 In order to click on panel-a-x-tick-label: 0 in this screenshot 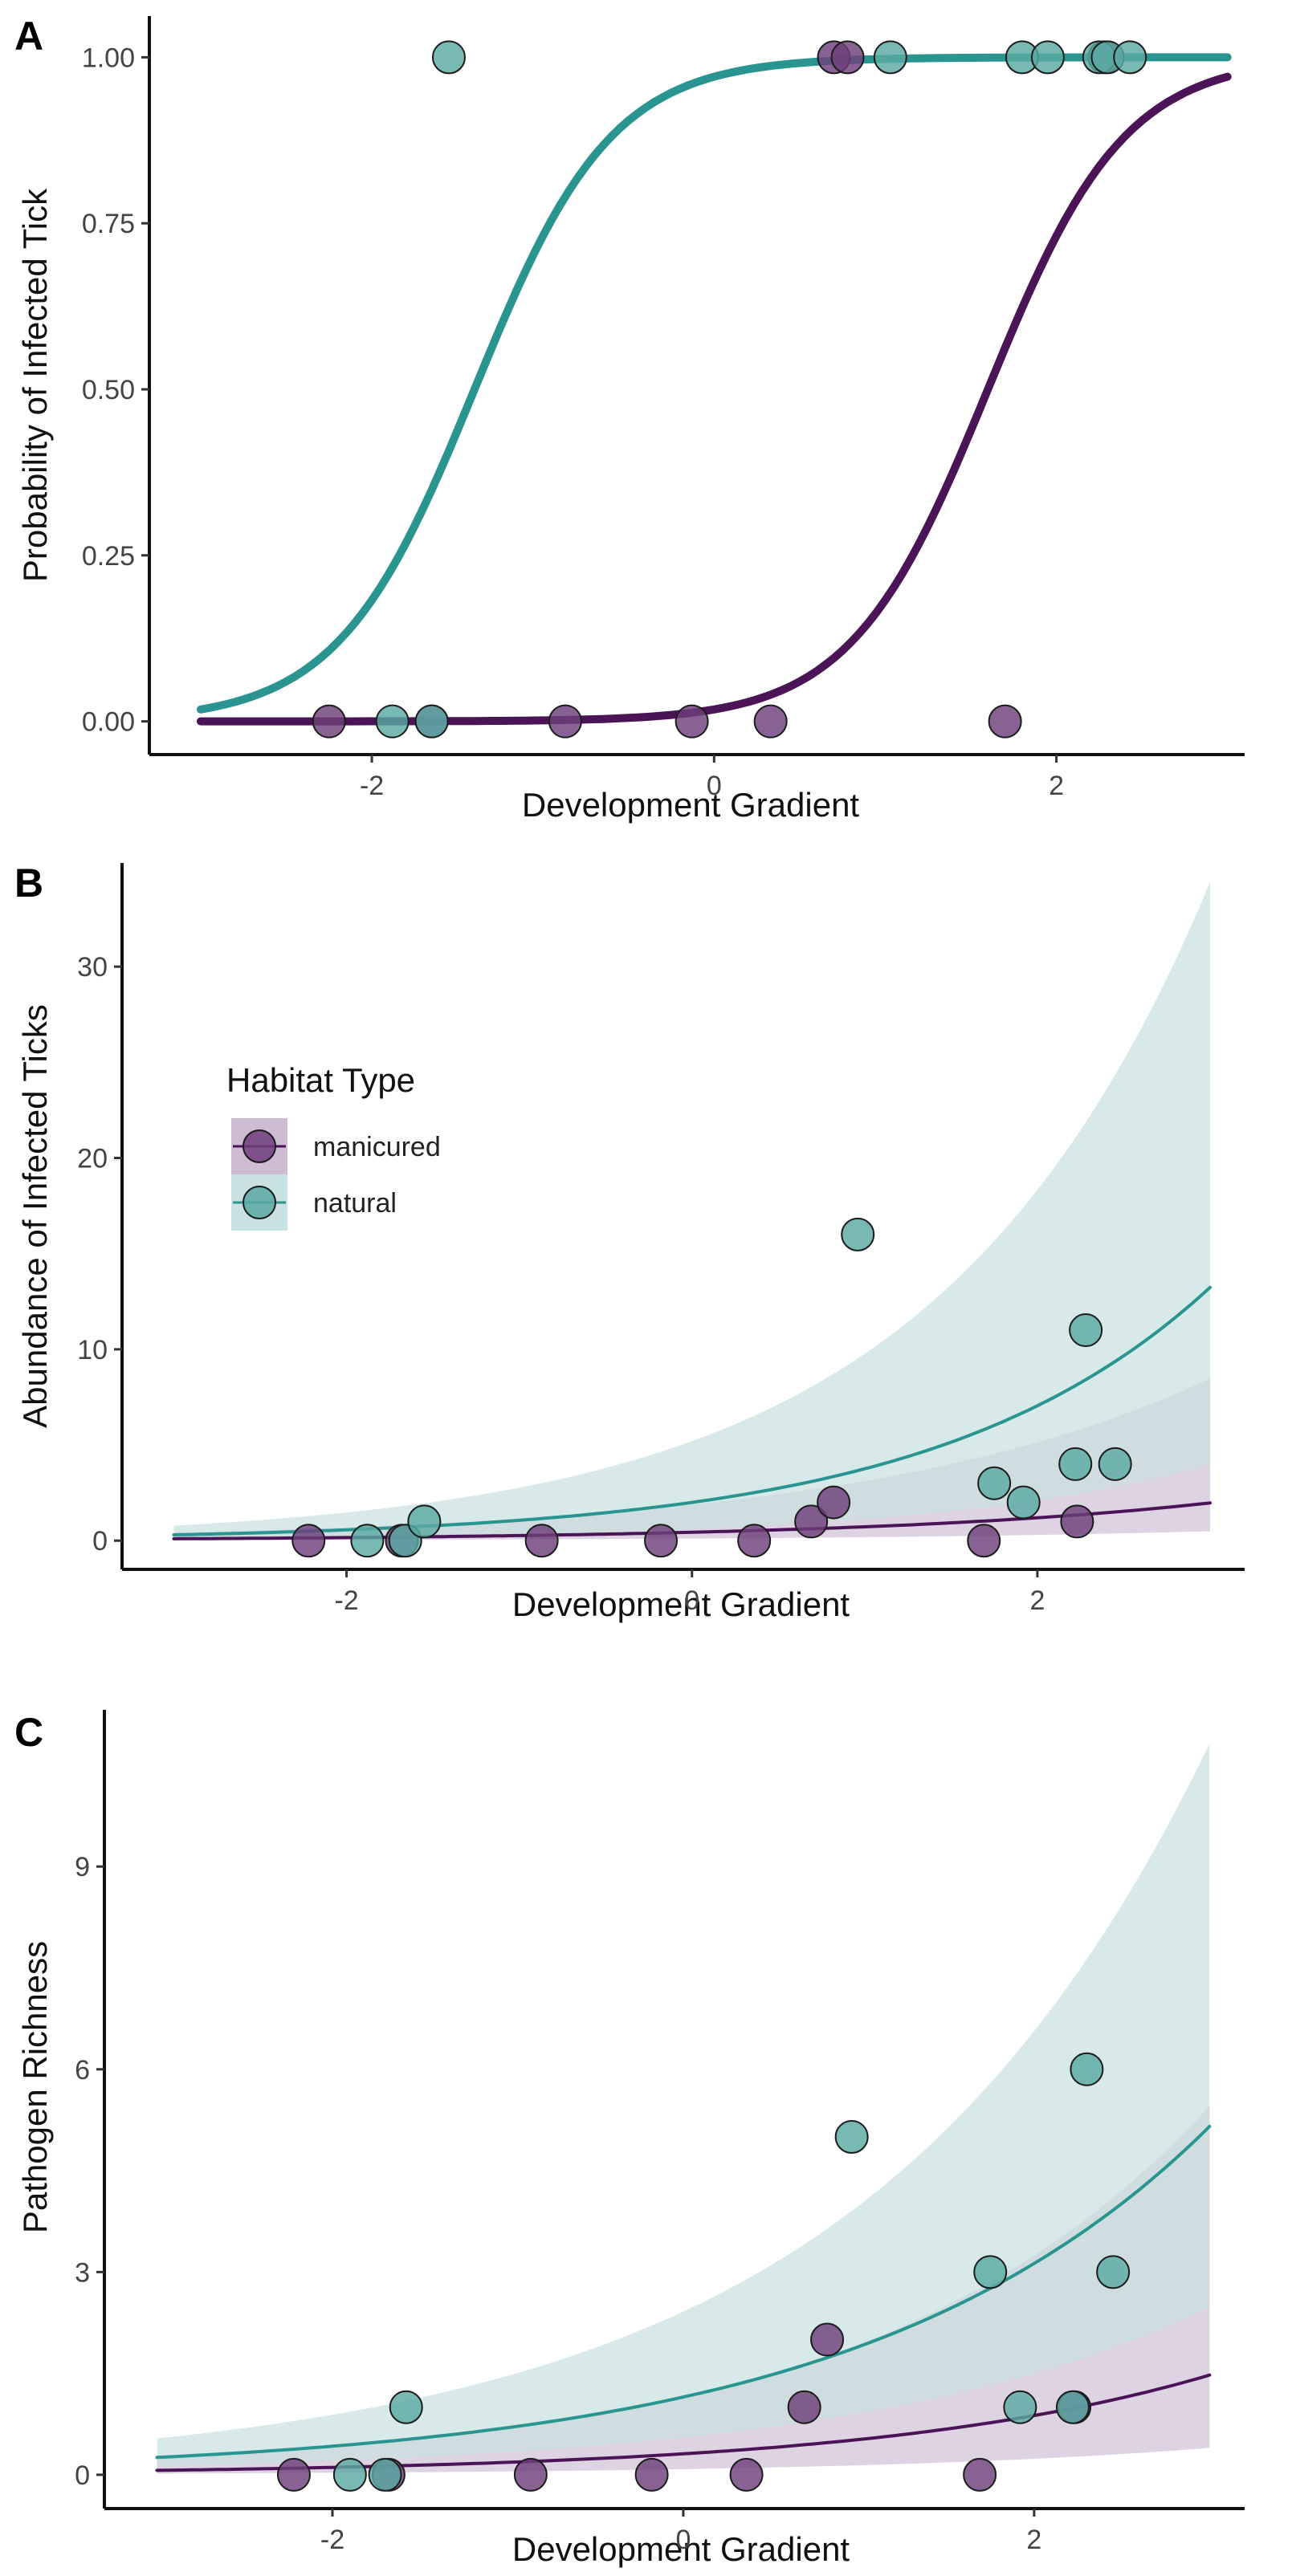, I will do `click(714, 786)`.